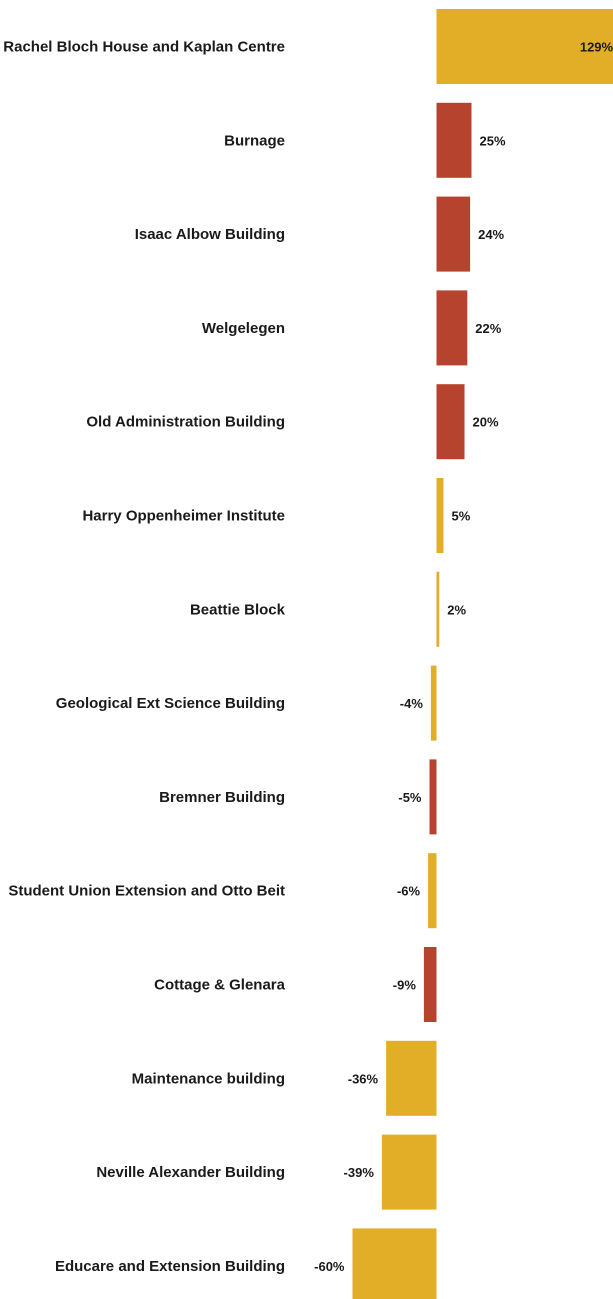  Describe the element at coordinates (410, 797) in the screenshot. I see `value-label-bremner-building: -5%` at that location.